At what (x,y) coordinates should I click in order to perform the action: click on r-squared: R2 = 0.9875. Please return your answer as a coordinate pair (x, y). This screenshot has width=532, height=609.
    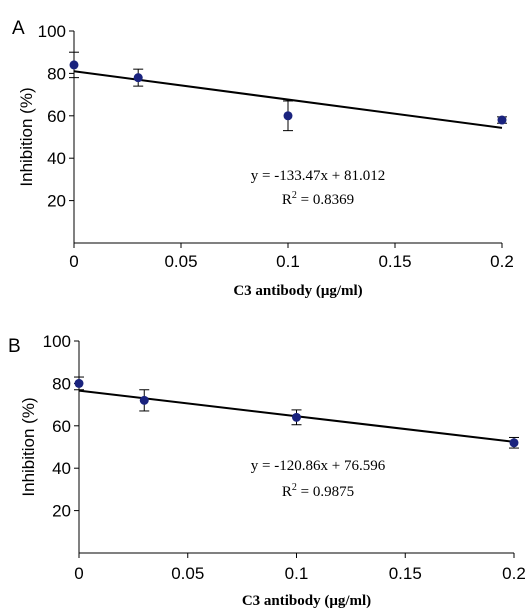
    Looking at the image, I should click on (318, 491).